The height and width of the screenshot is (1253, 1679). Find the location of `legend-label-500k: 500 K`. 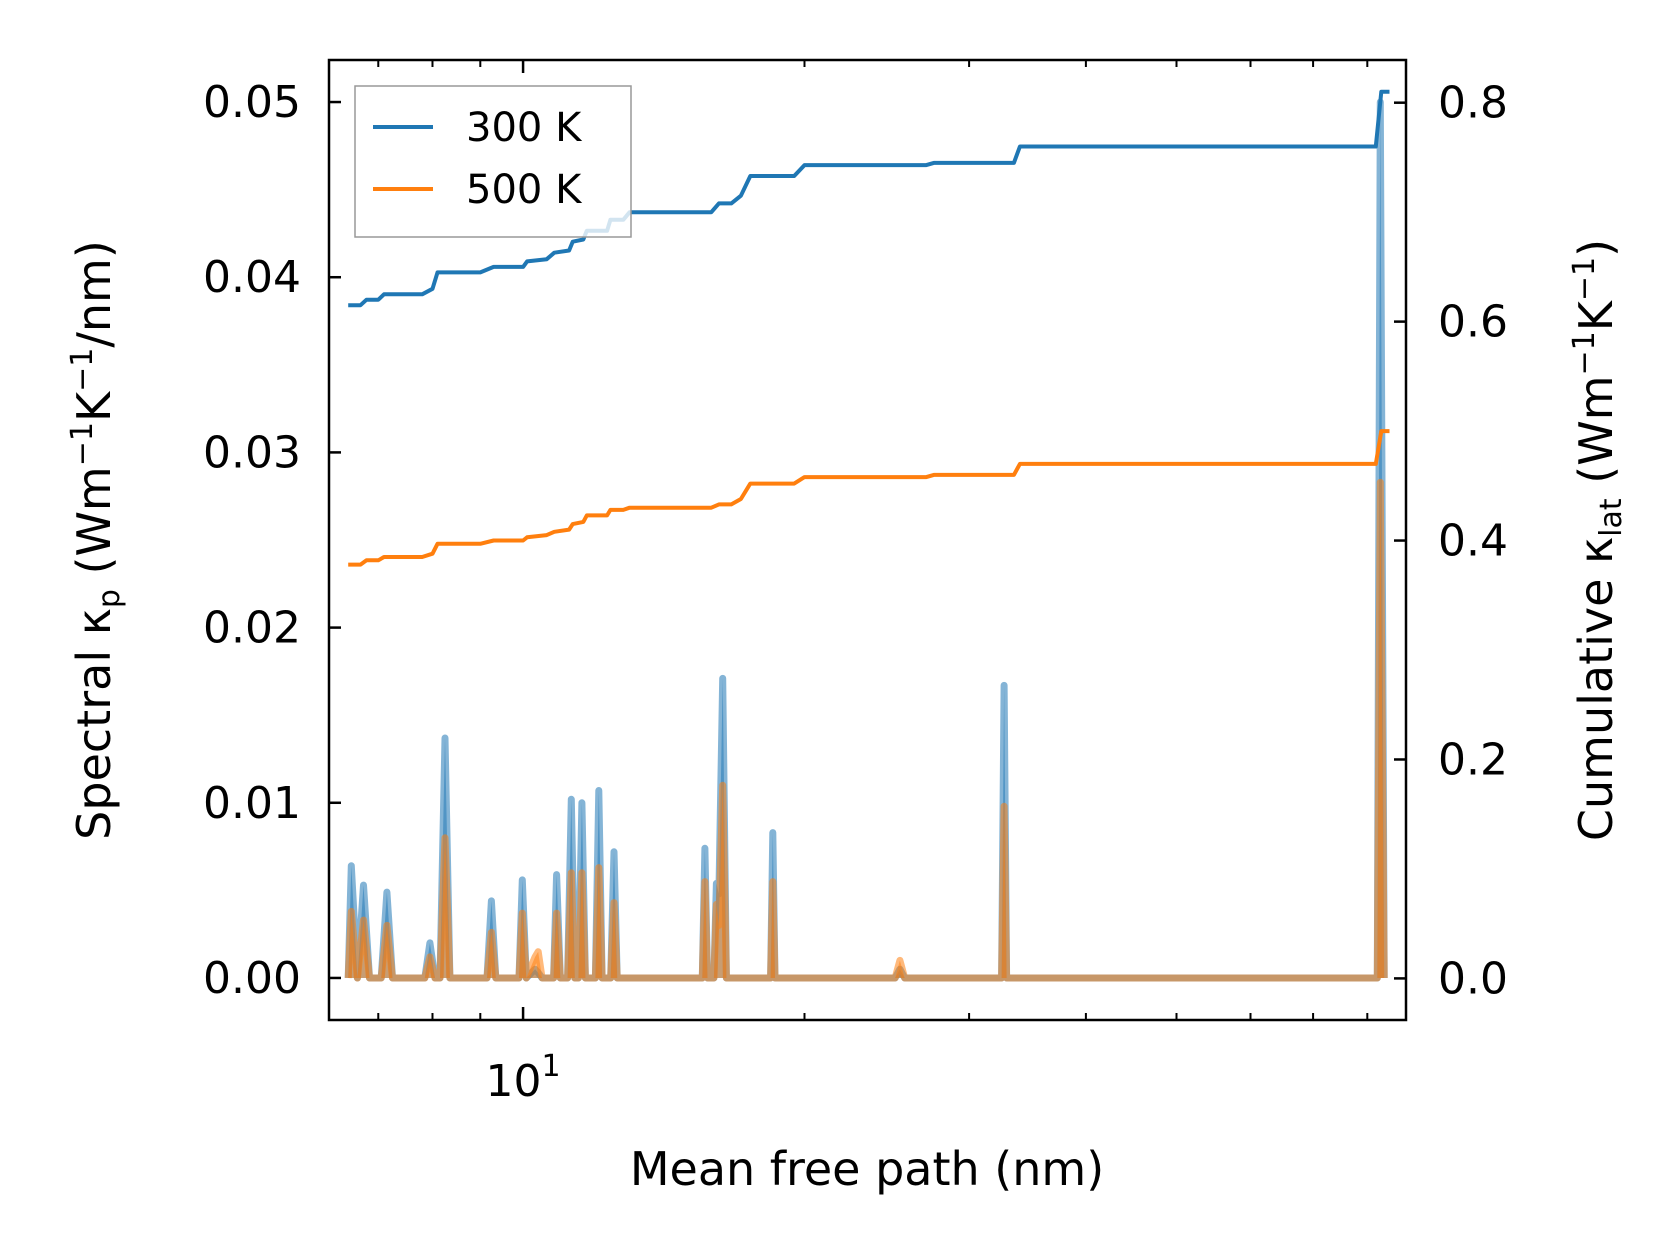

legend-label-500k: 500 K is located at coordinates (524, 190).